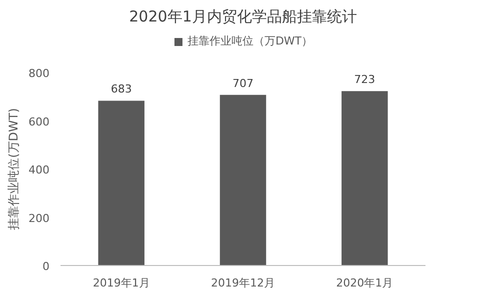 The width and height of the screenshot is (493, 299). I want to click on y-tick-label: 600, so click(39, 121).